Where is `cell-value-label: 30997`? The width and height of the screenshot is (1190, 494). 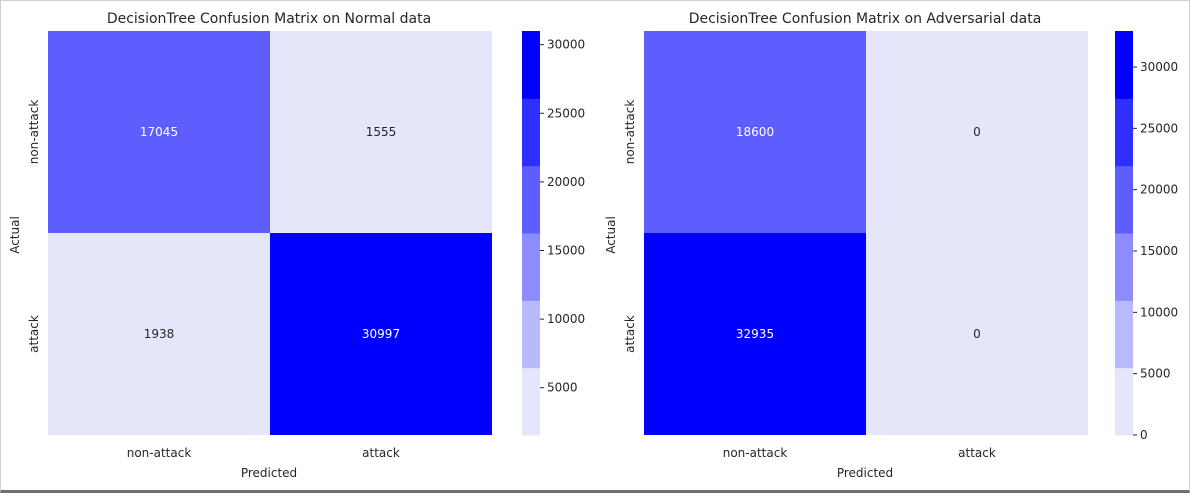
cell-value-label: 30997 is located at coordinates (381, 334).